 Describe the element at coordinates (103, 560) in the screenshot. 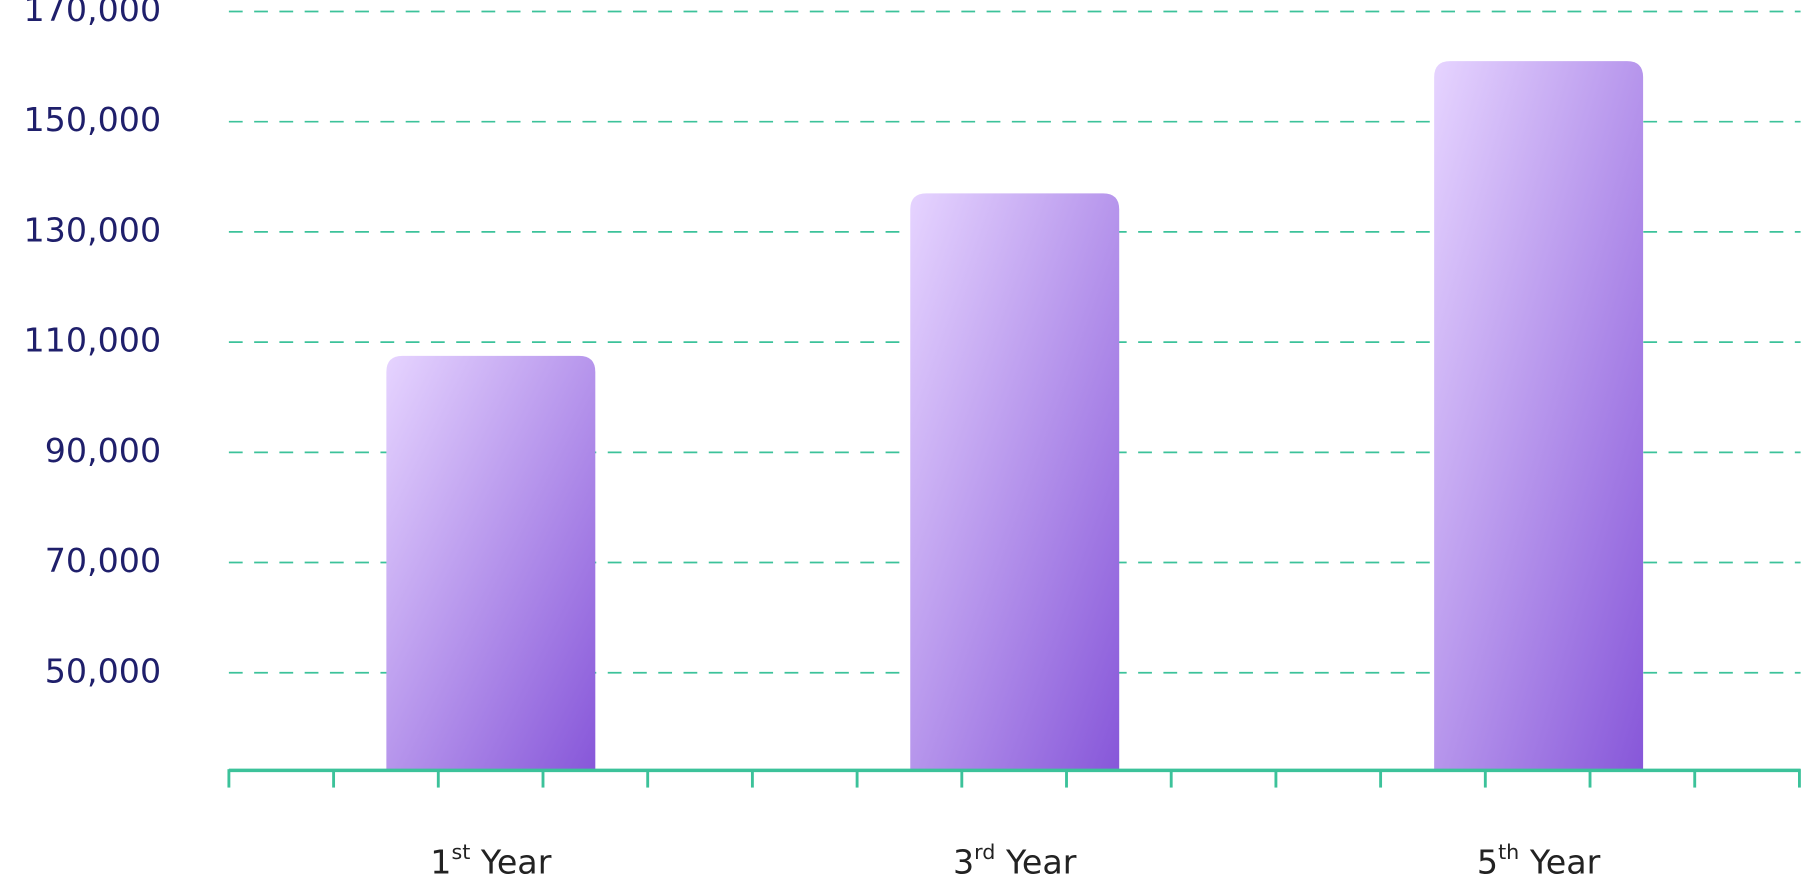

I see `y-tick-label: 70,000` at that location.